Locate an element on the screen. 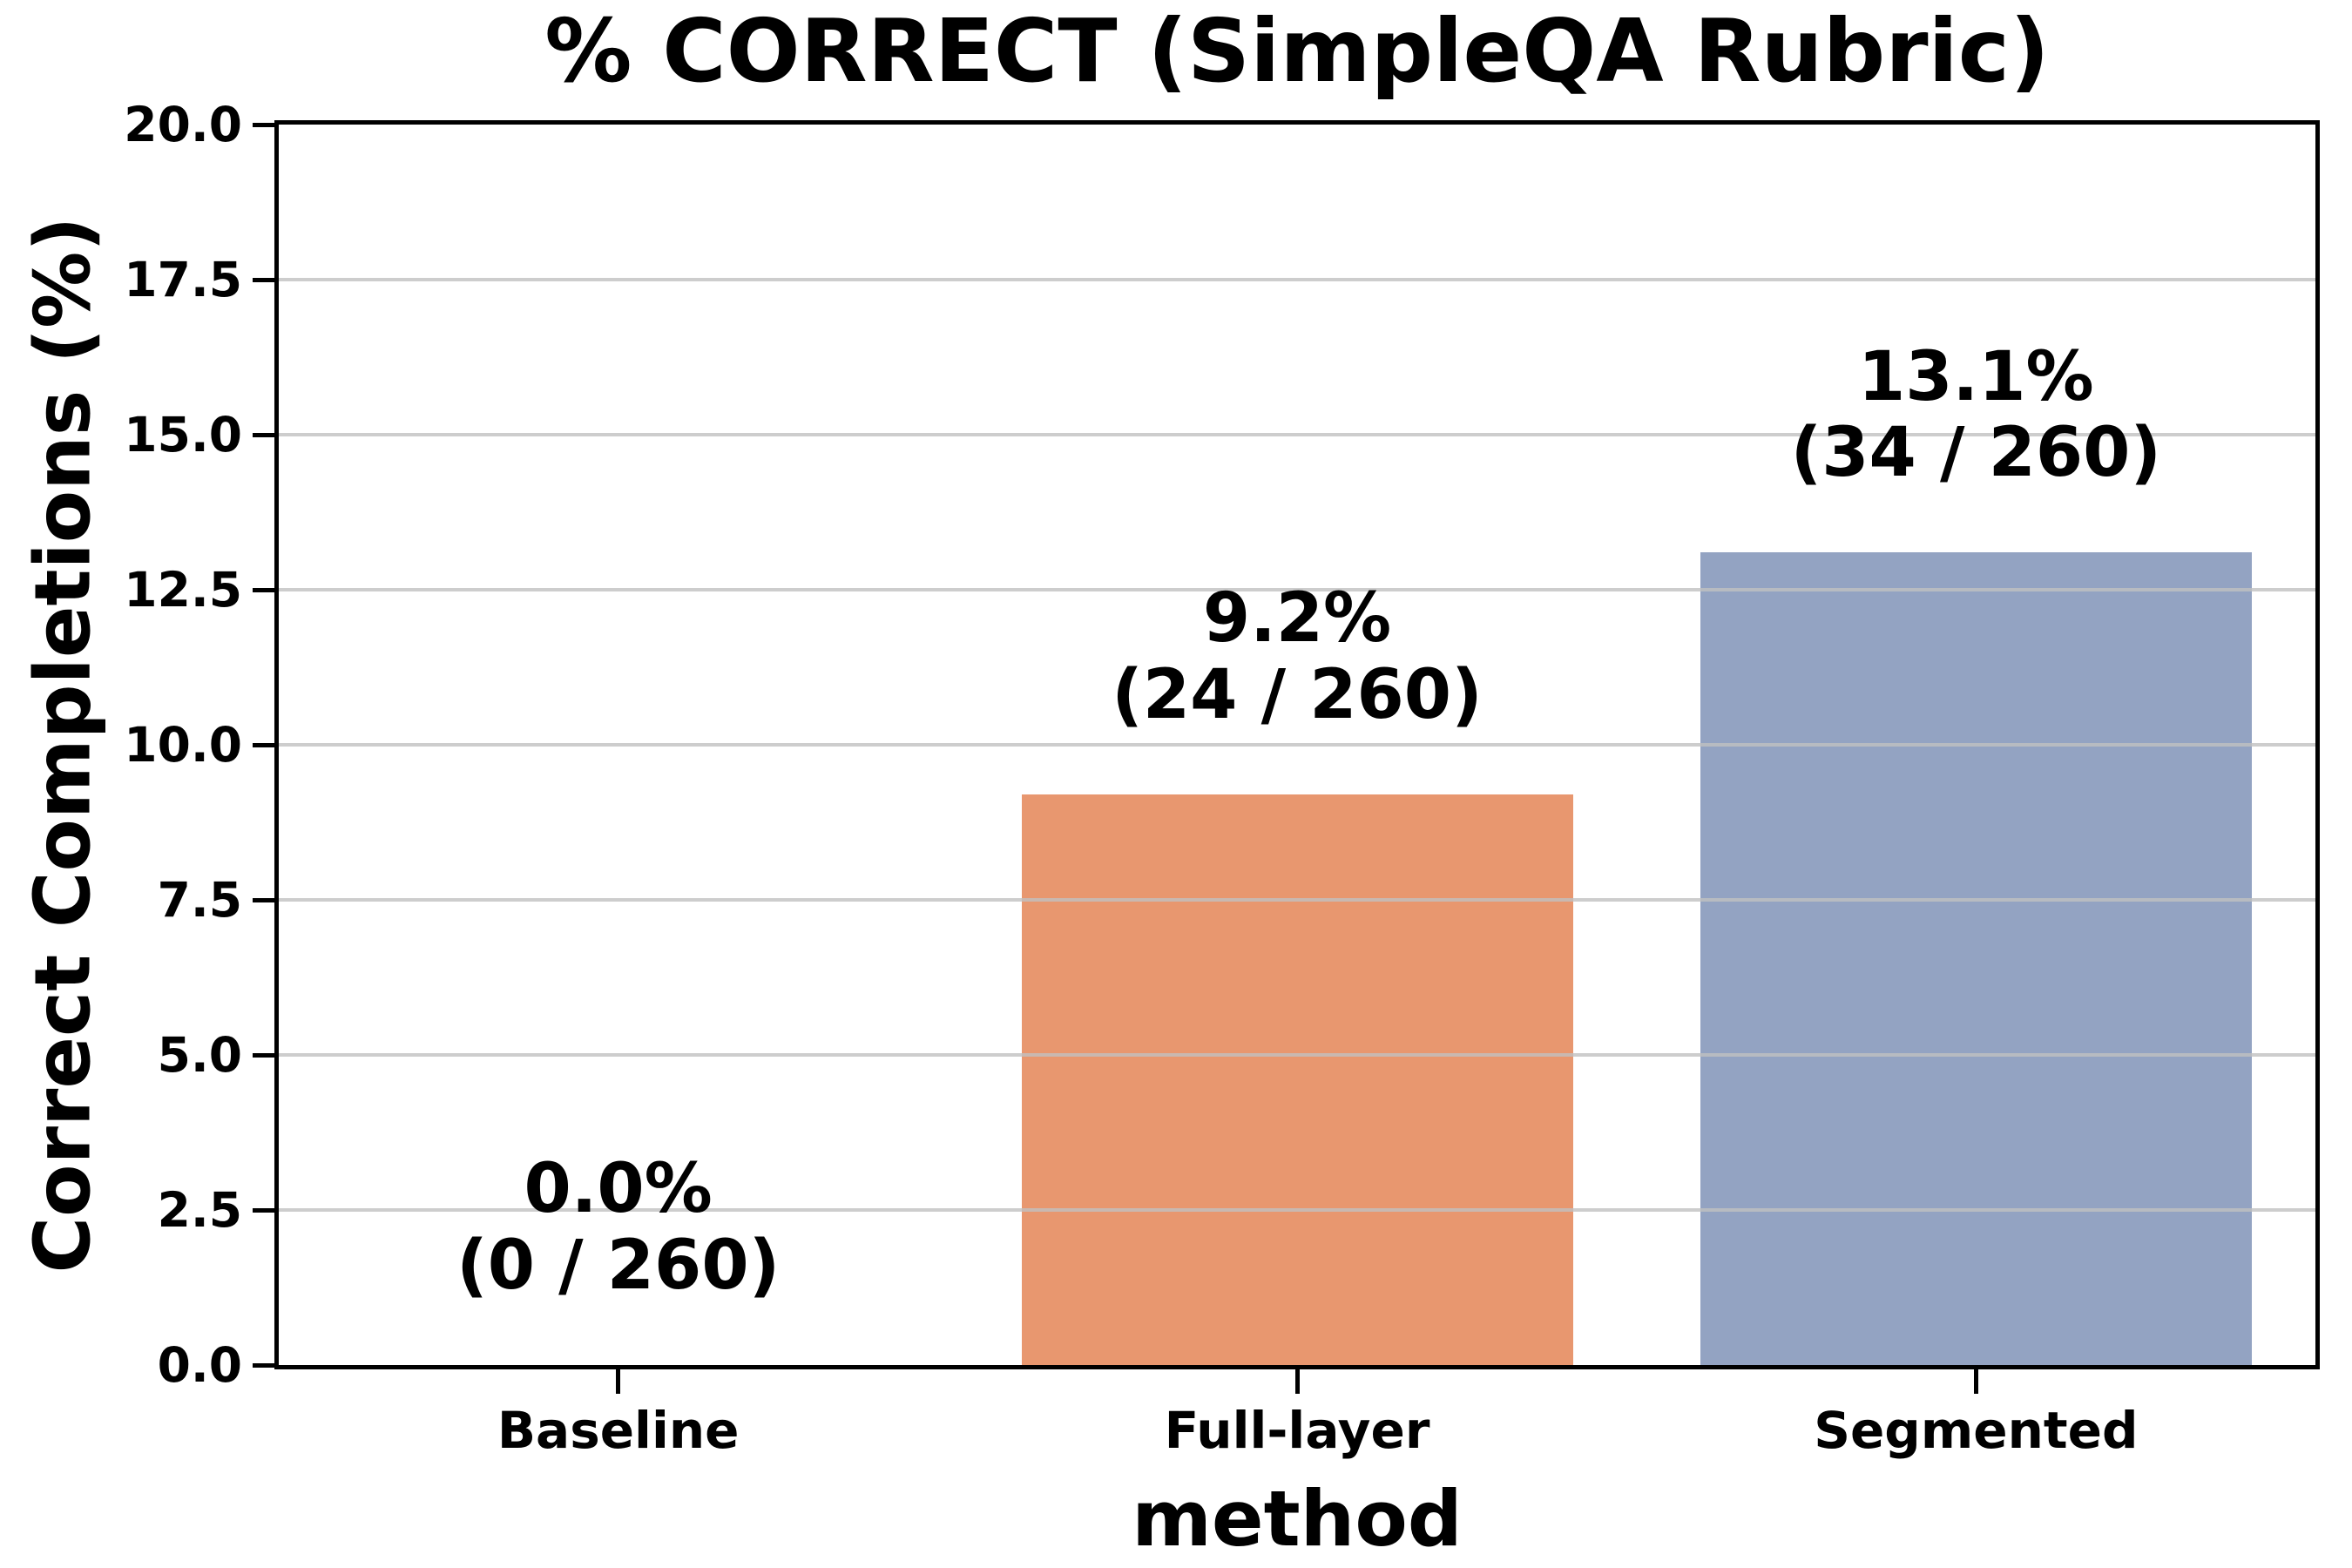 The image size is (2352, 1568). y-tick-label: 15.0 is located at coordinates (183, 435).